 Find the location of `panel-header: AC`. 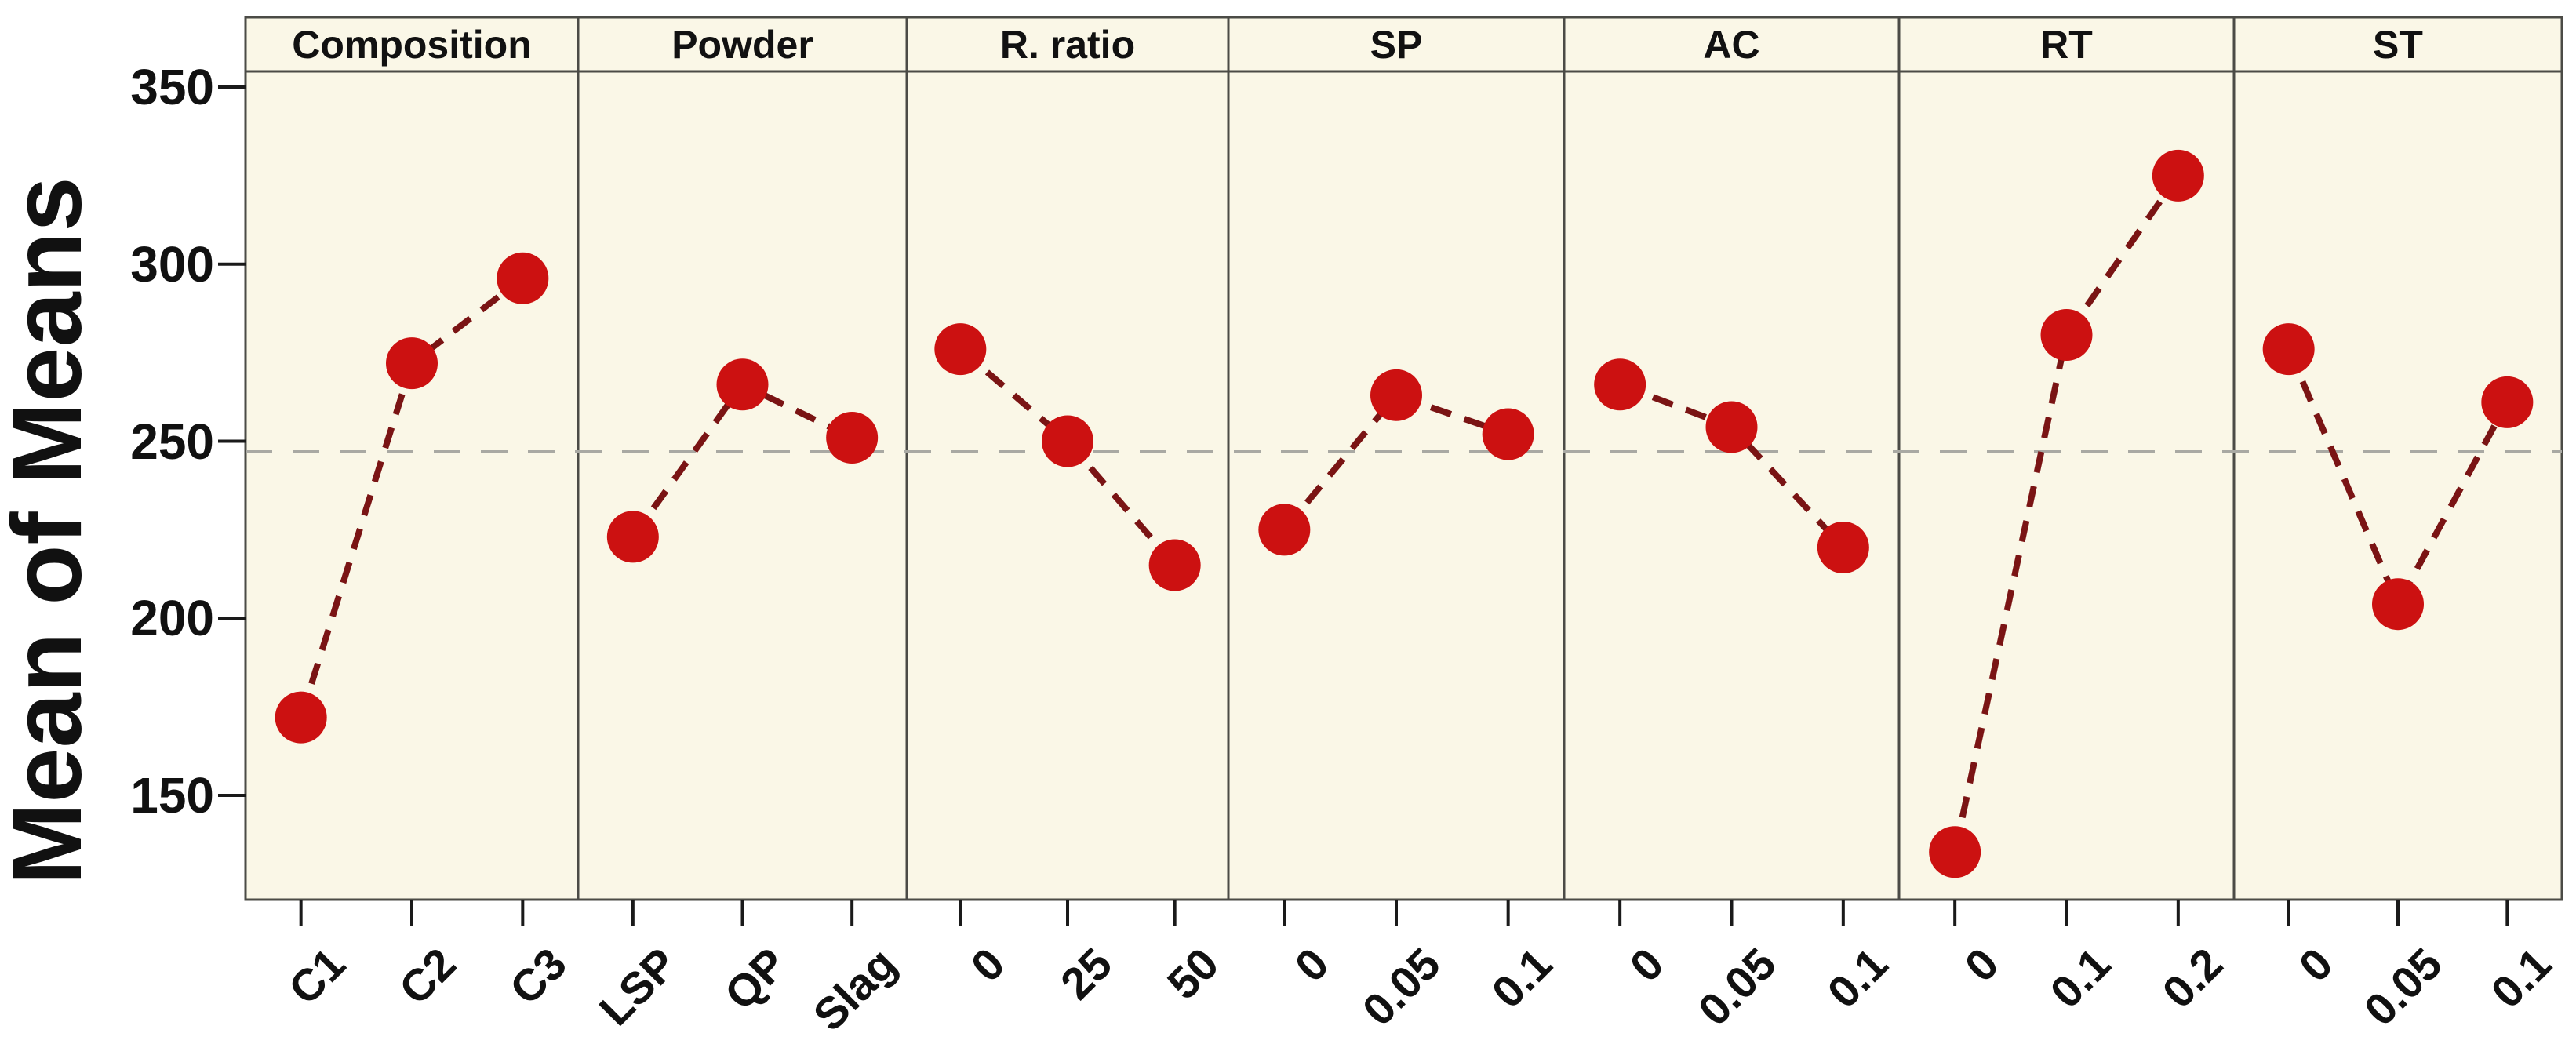

panel-header: AC is located at coordinates (1731, 45).